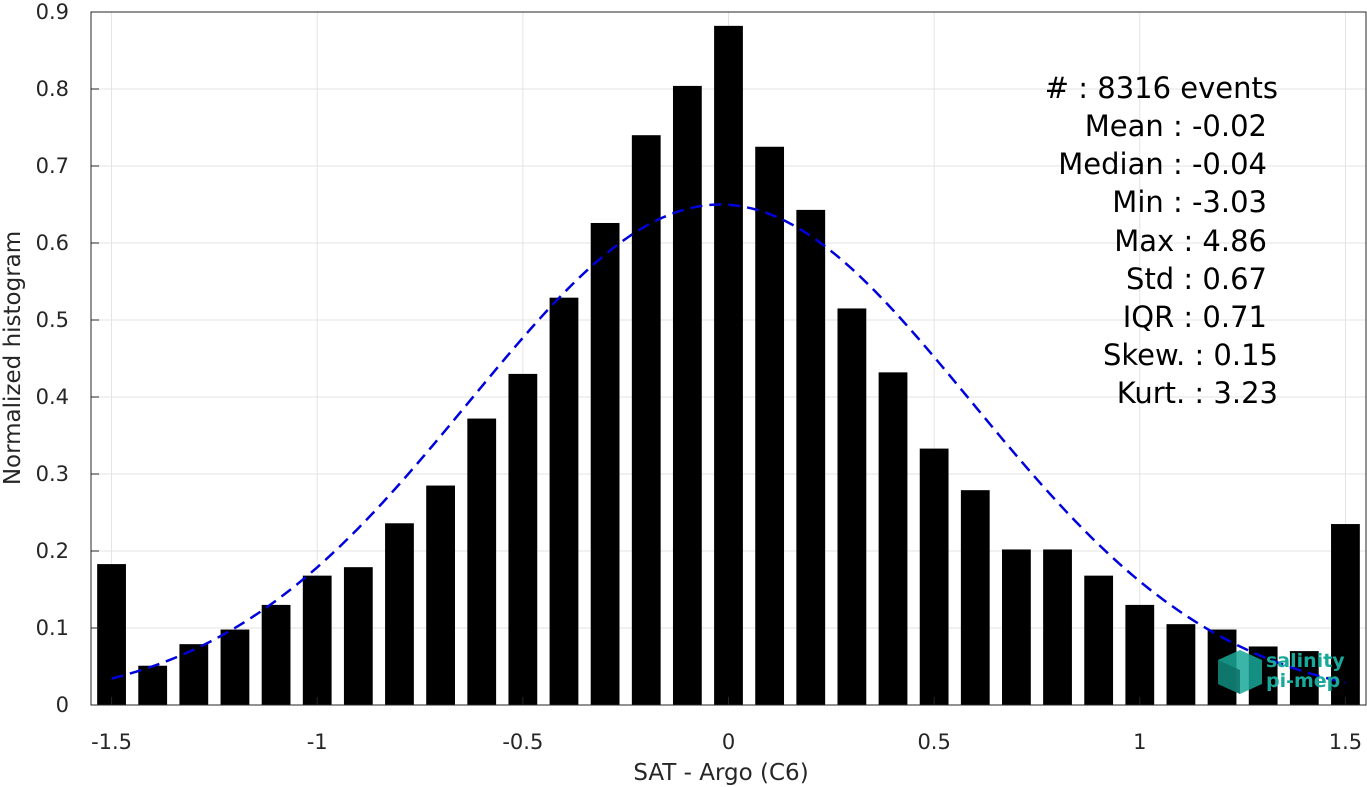  I want to click on y-tick-label: 0.5, so click(52, 320).